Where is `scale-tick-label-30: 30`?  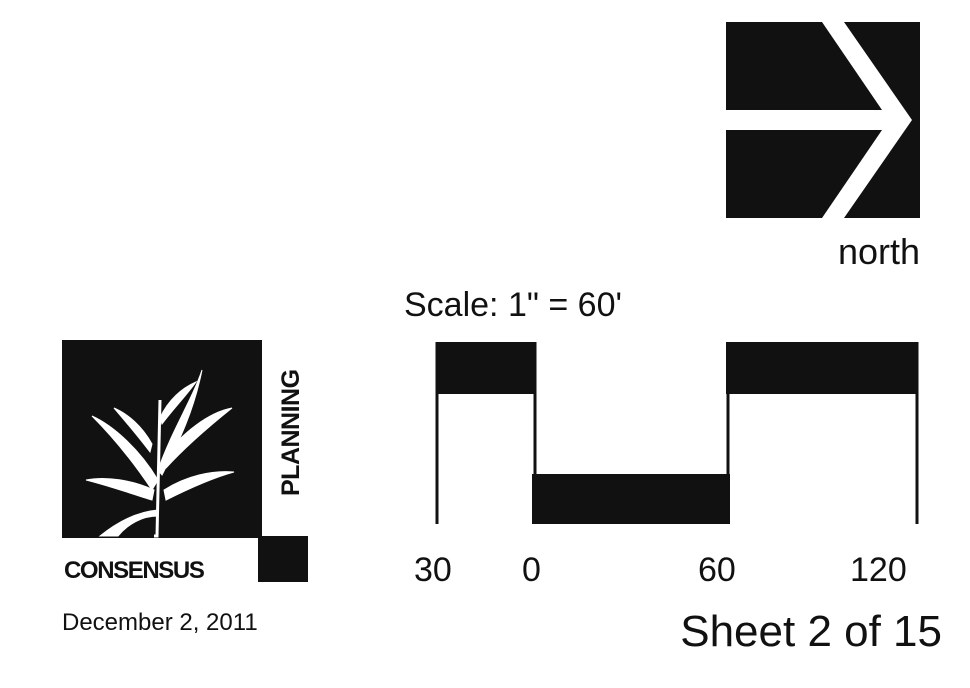 scale-tick-label-30: 30 is located at coordinates (433, 570).